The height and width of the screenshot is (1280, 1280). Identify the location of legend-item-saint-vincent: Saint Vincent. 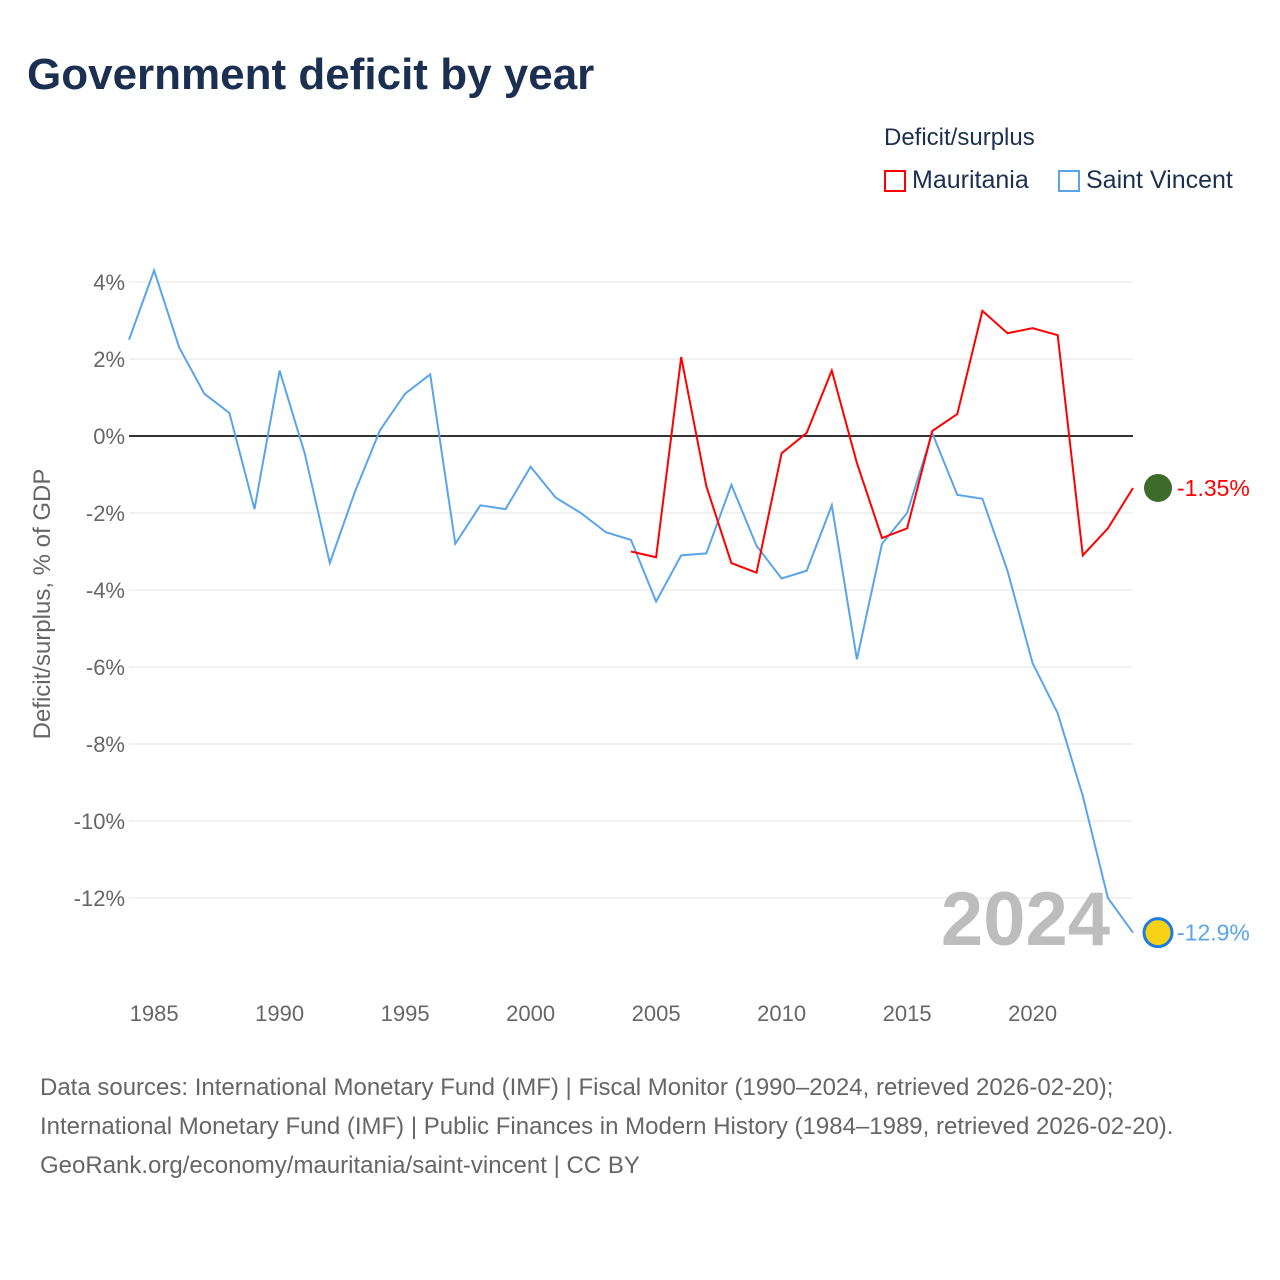
(1145, 180).